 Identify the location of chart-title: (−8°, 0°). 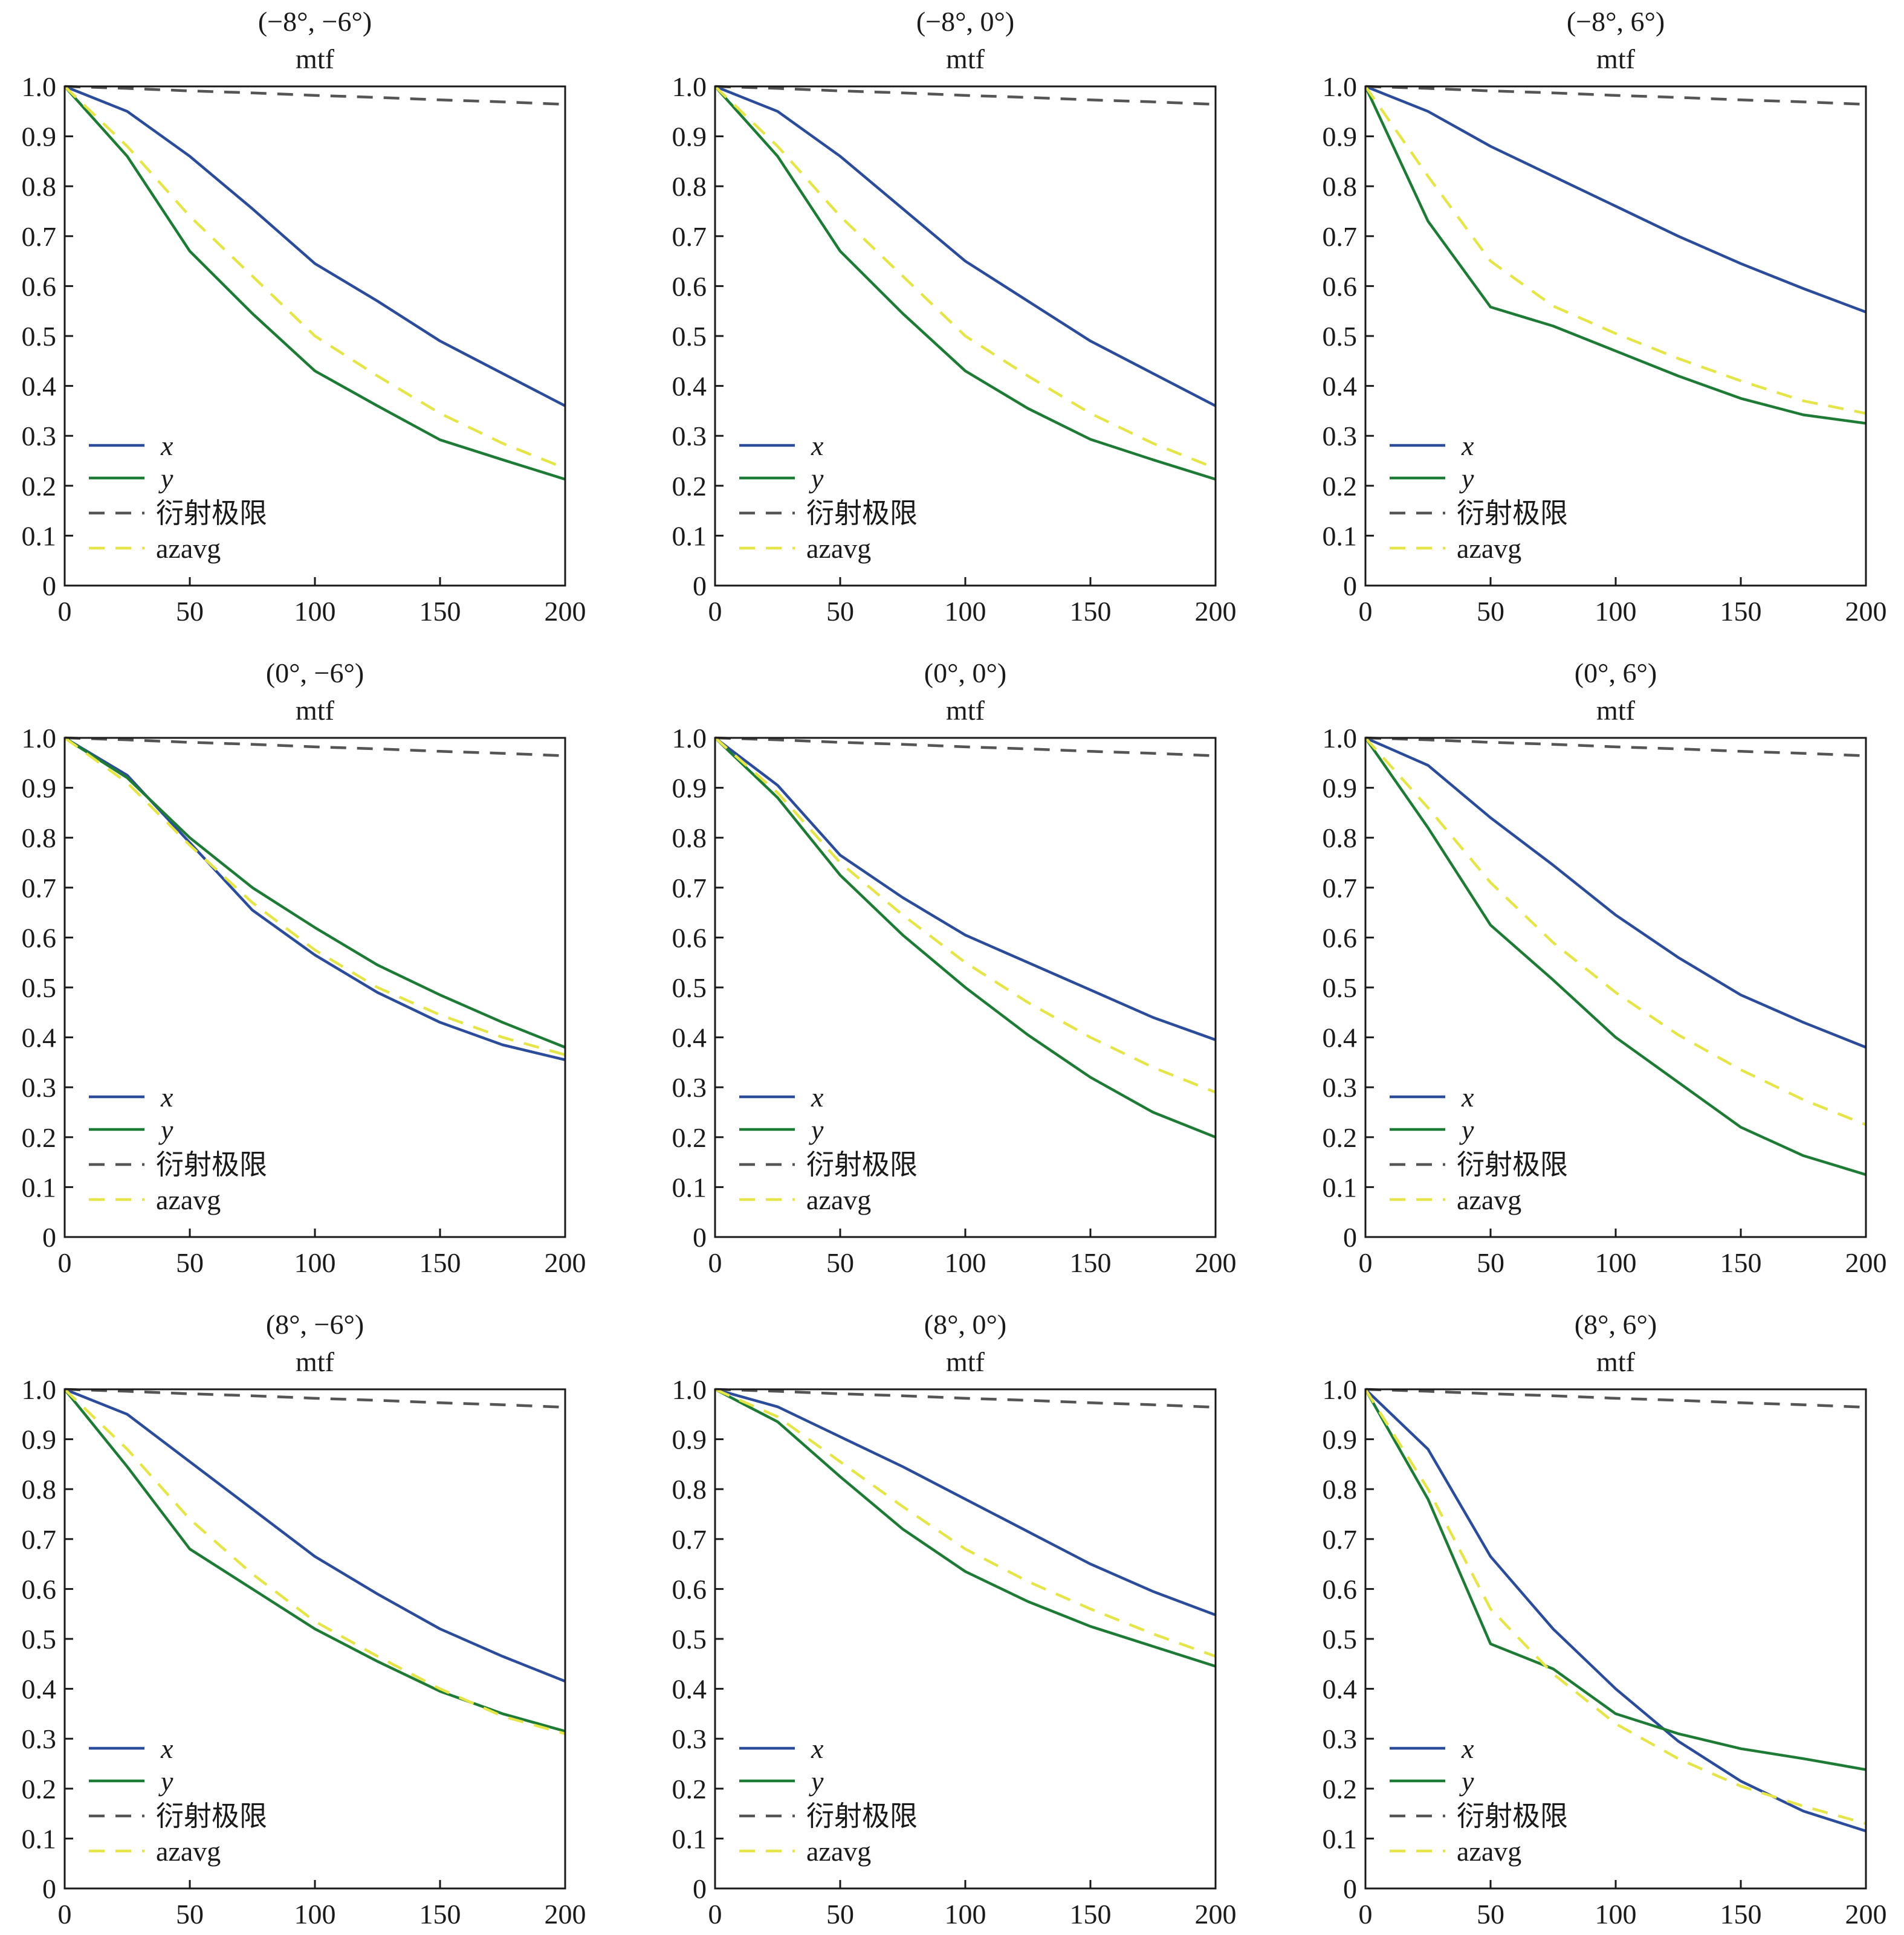
(965, 21).